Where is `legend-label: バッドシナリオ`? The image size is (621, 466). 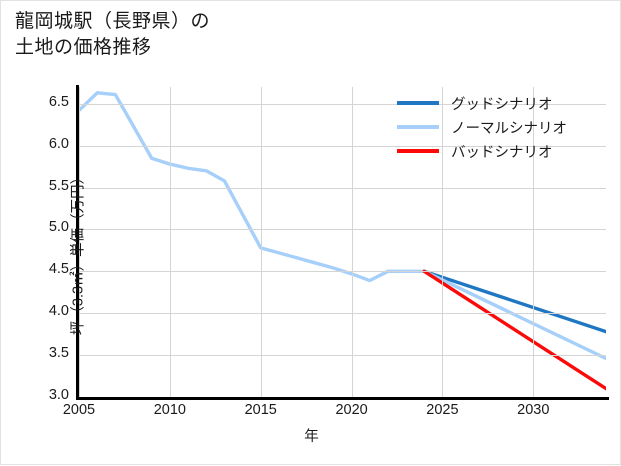
legend-label: バッドシナリオ is located at coordinates (502, 152).